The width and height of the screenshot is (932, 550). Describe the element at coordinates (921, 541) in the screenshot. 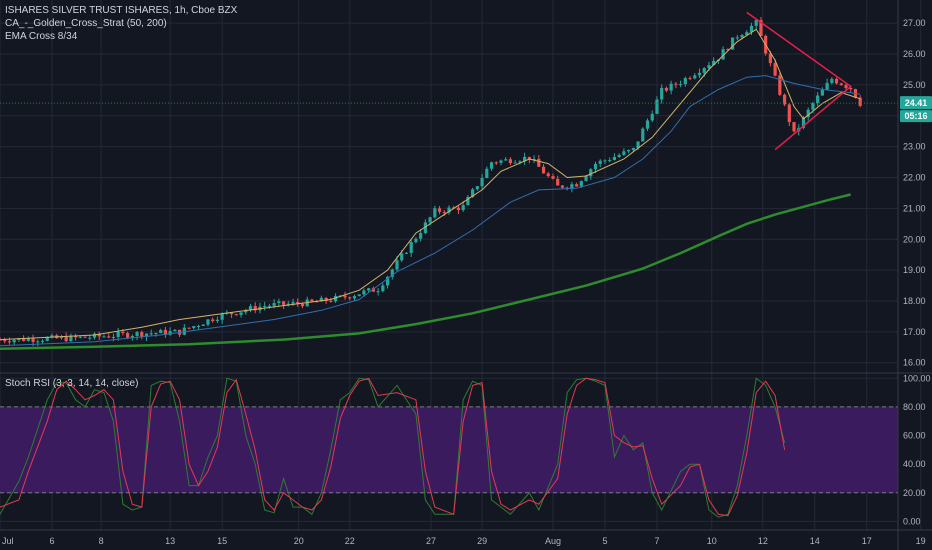

I see `time-tick-label: 19` at that location.